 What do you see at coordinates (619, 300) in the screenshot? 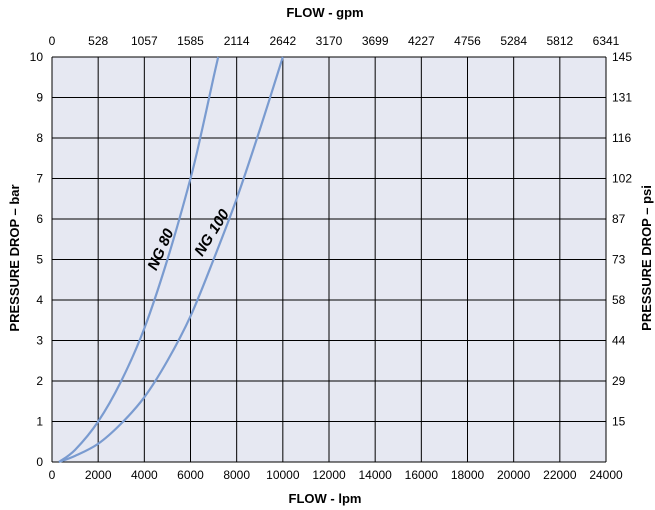
I see `y2-tick-label: 58` at bounding box center [619, 300].